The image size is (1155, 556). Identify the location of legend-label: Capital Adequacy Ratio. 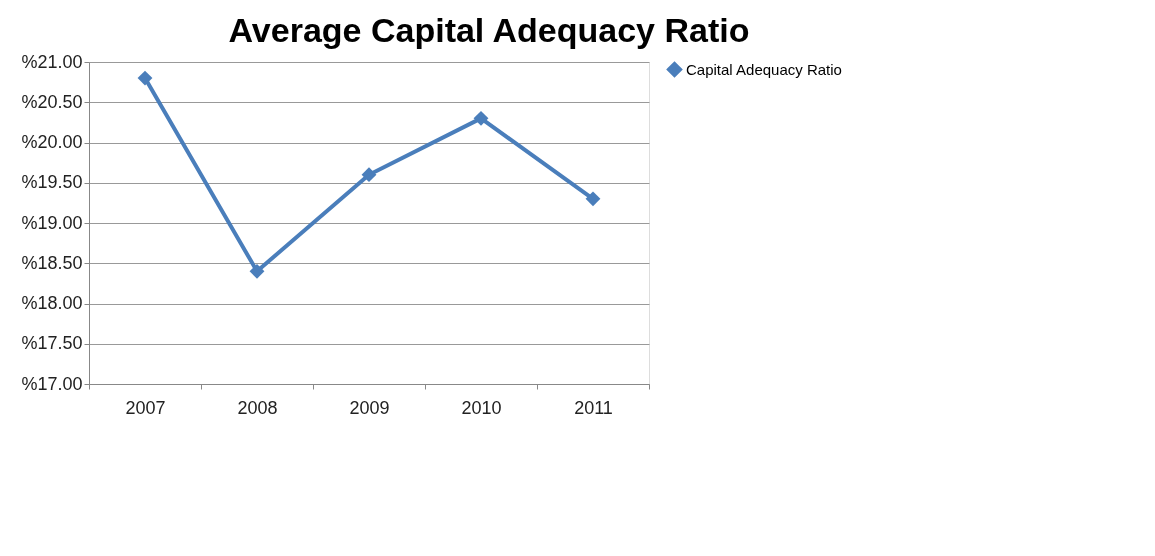
(764, 69).